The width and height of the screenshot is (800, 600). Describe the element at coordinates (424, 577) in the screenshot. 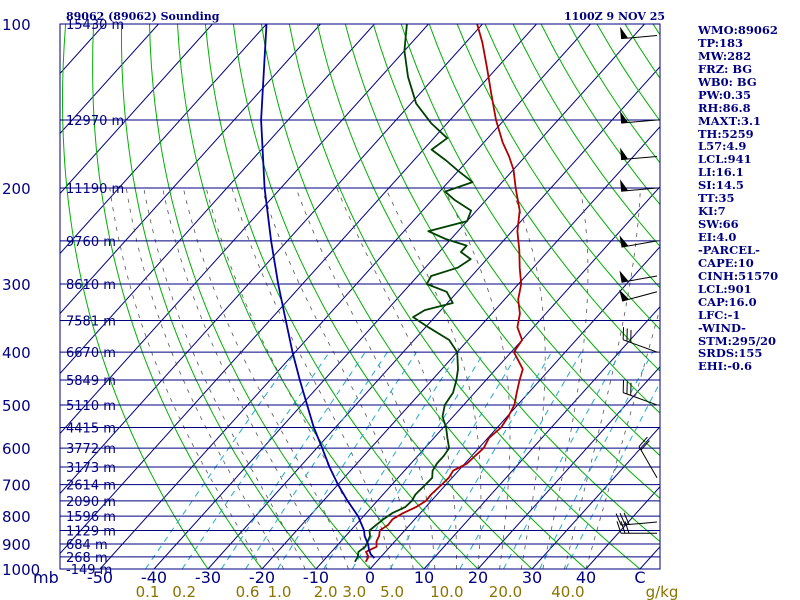

I see `temperature-tick-label: 10` at that location.